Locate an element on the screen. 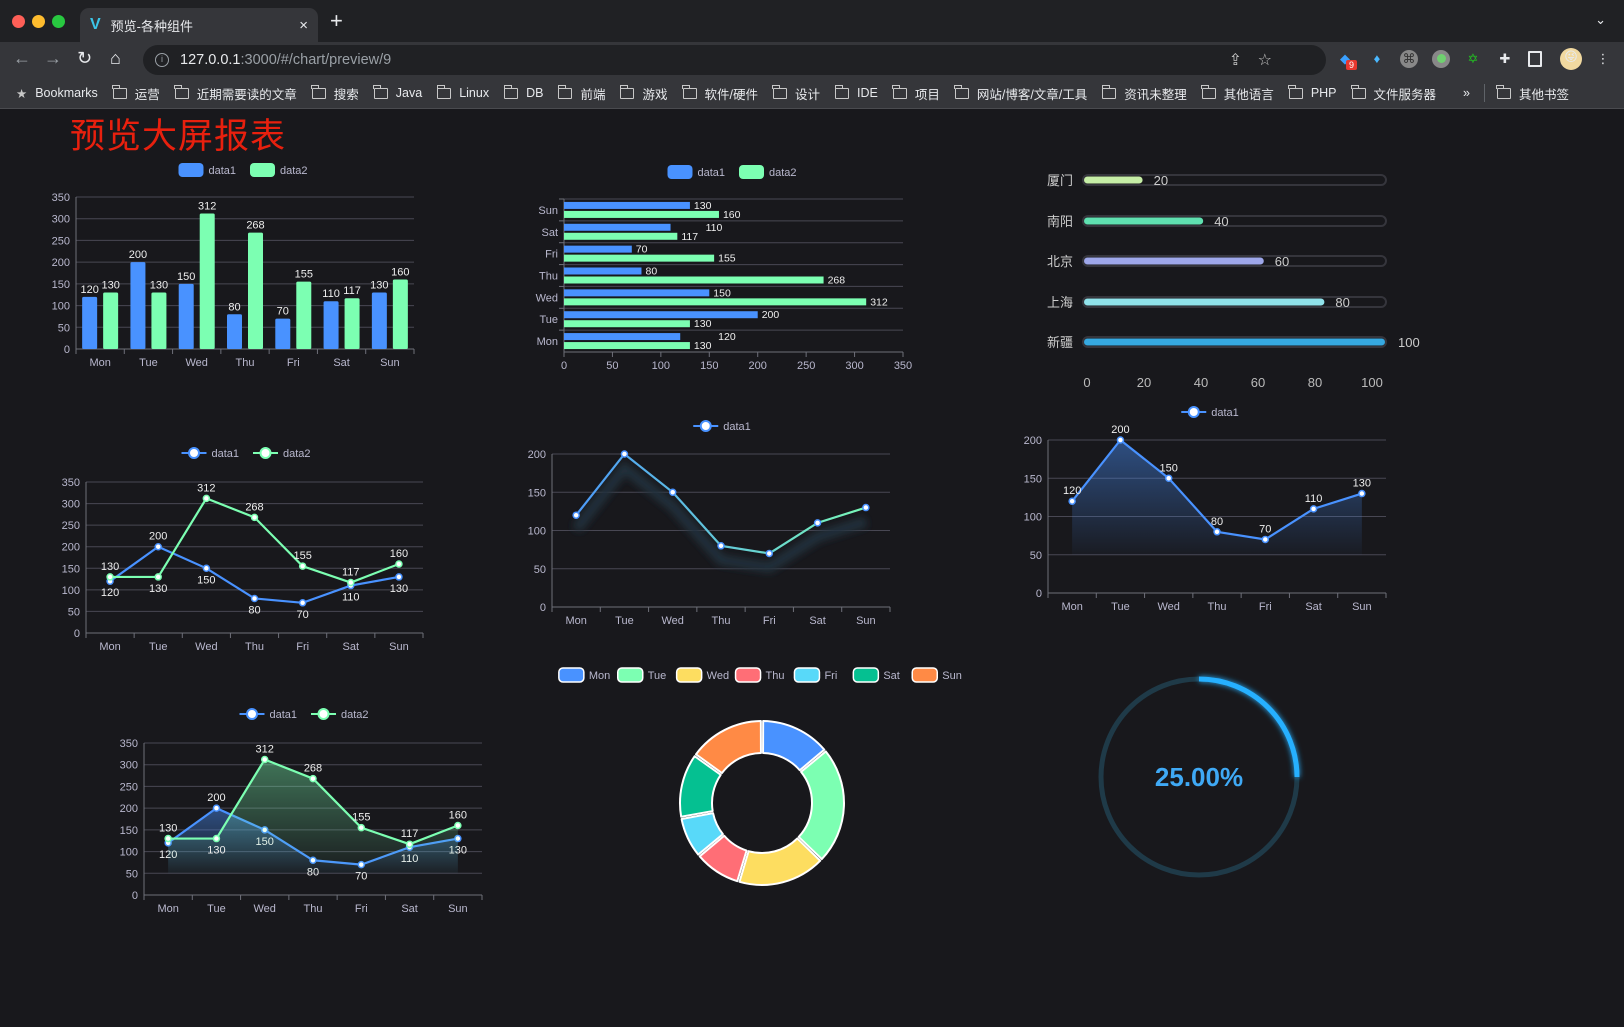 This screenshot has width=1624, height=1027. legend-item: Sat is located at coordinates (876, 675).